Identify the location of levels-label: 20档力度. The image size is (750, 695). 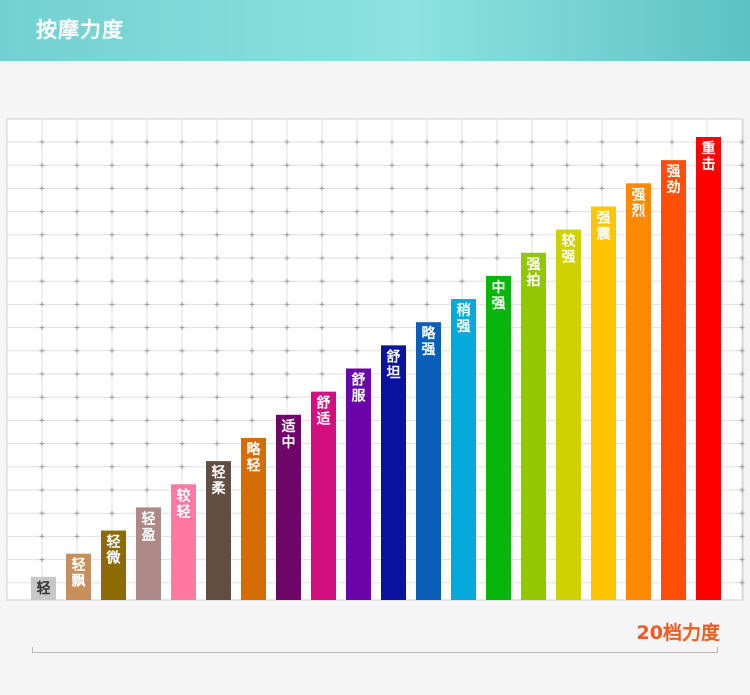
(678, 633).